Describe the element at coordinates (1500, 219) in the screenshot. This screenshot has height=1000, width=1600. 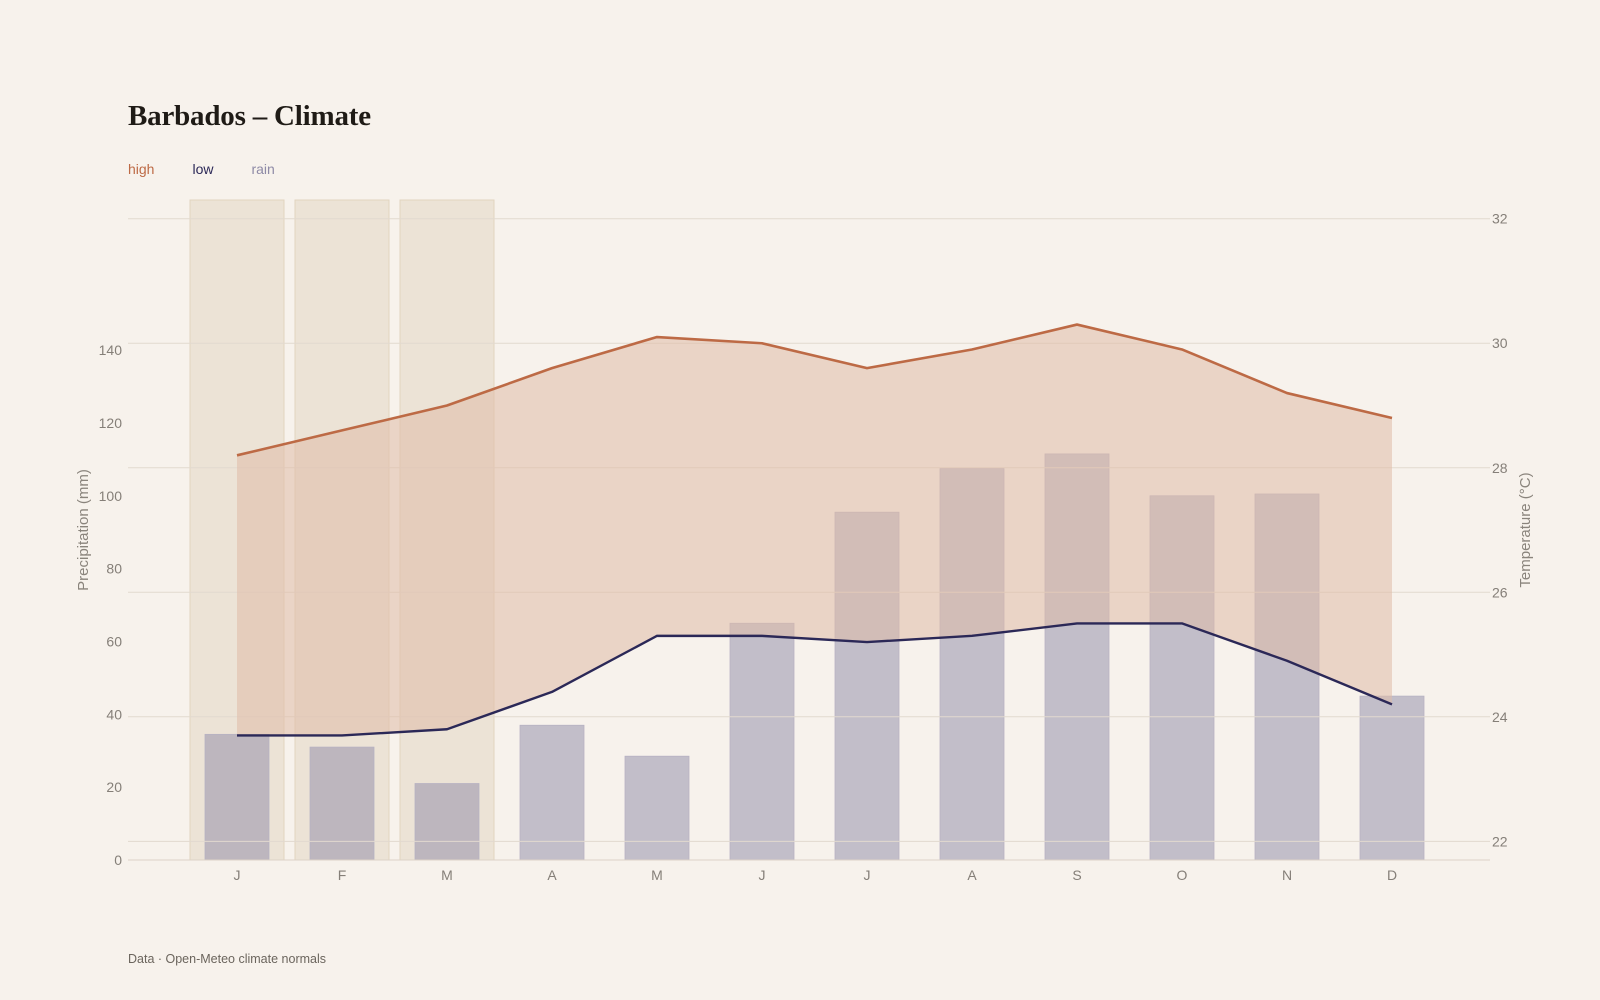
I see `y-right-tick: 32` at that location.